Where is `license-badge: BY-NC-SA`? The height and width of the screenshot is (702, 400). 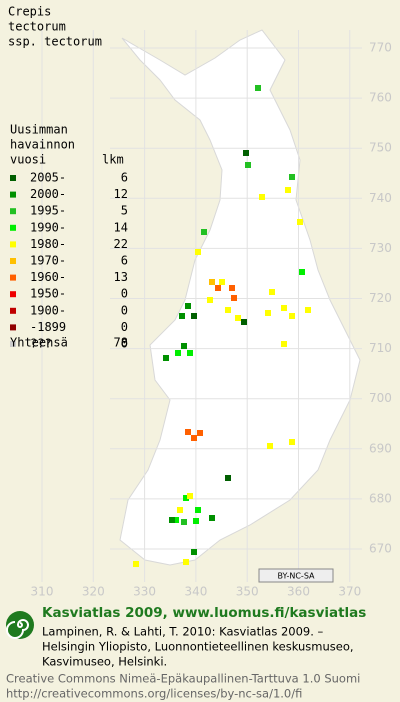 license-badge: BY-NC-SA is located at coordinates (296, 576).